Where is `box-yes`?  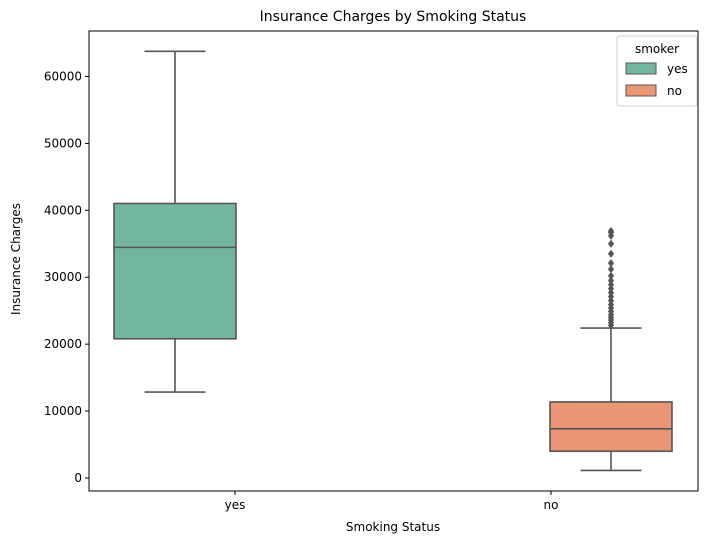
box-yes is located at coordinates (175, 271).